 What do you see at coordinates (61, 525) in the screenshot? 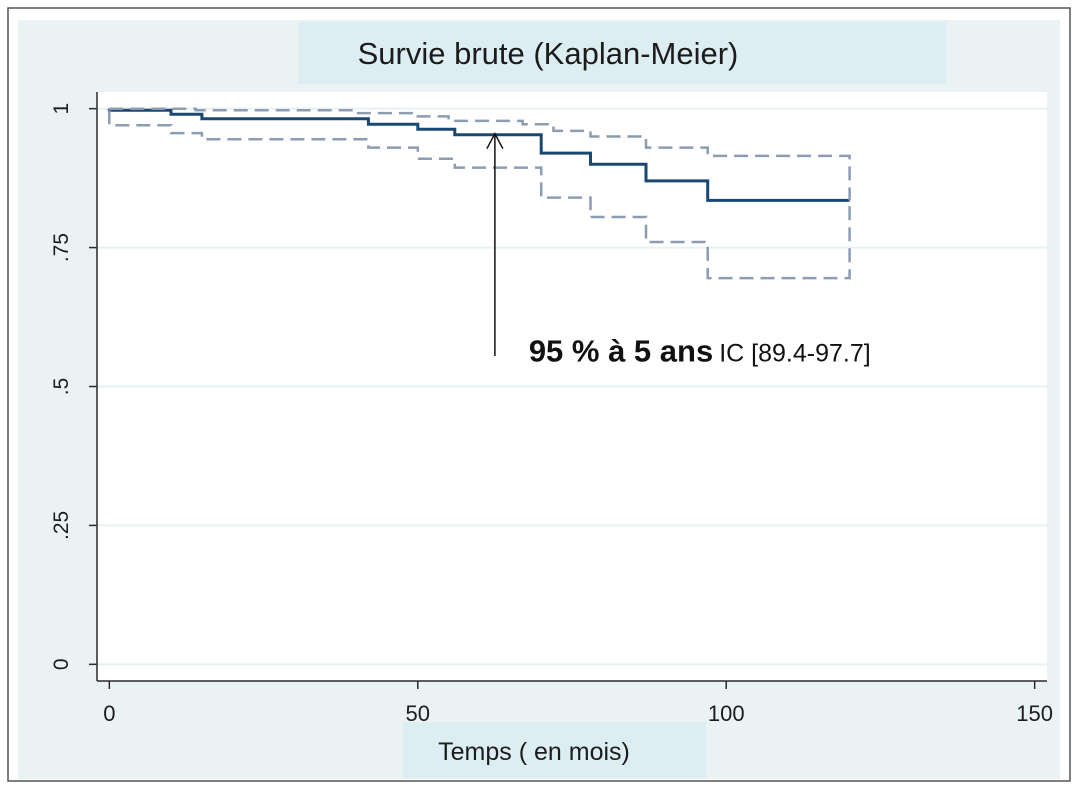
I see `y-tick-label: .25` at bounding box center [61, 525].